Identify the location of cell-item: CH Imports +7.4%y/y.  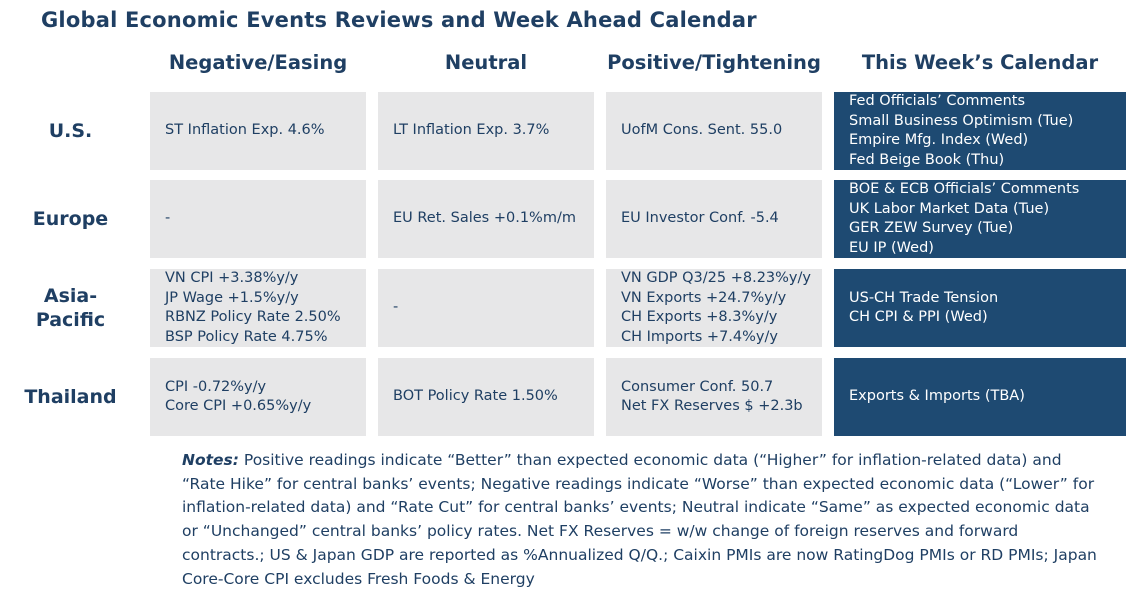
(699, 336).